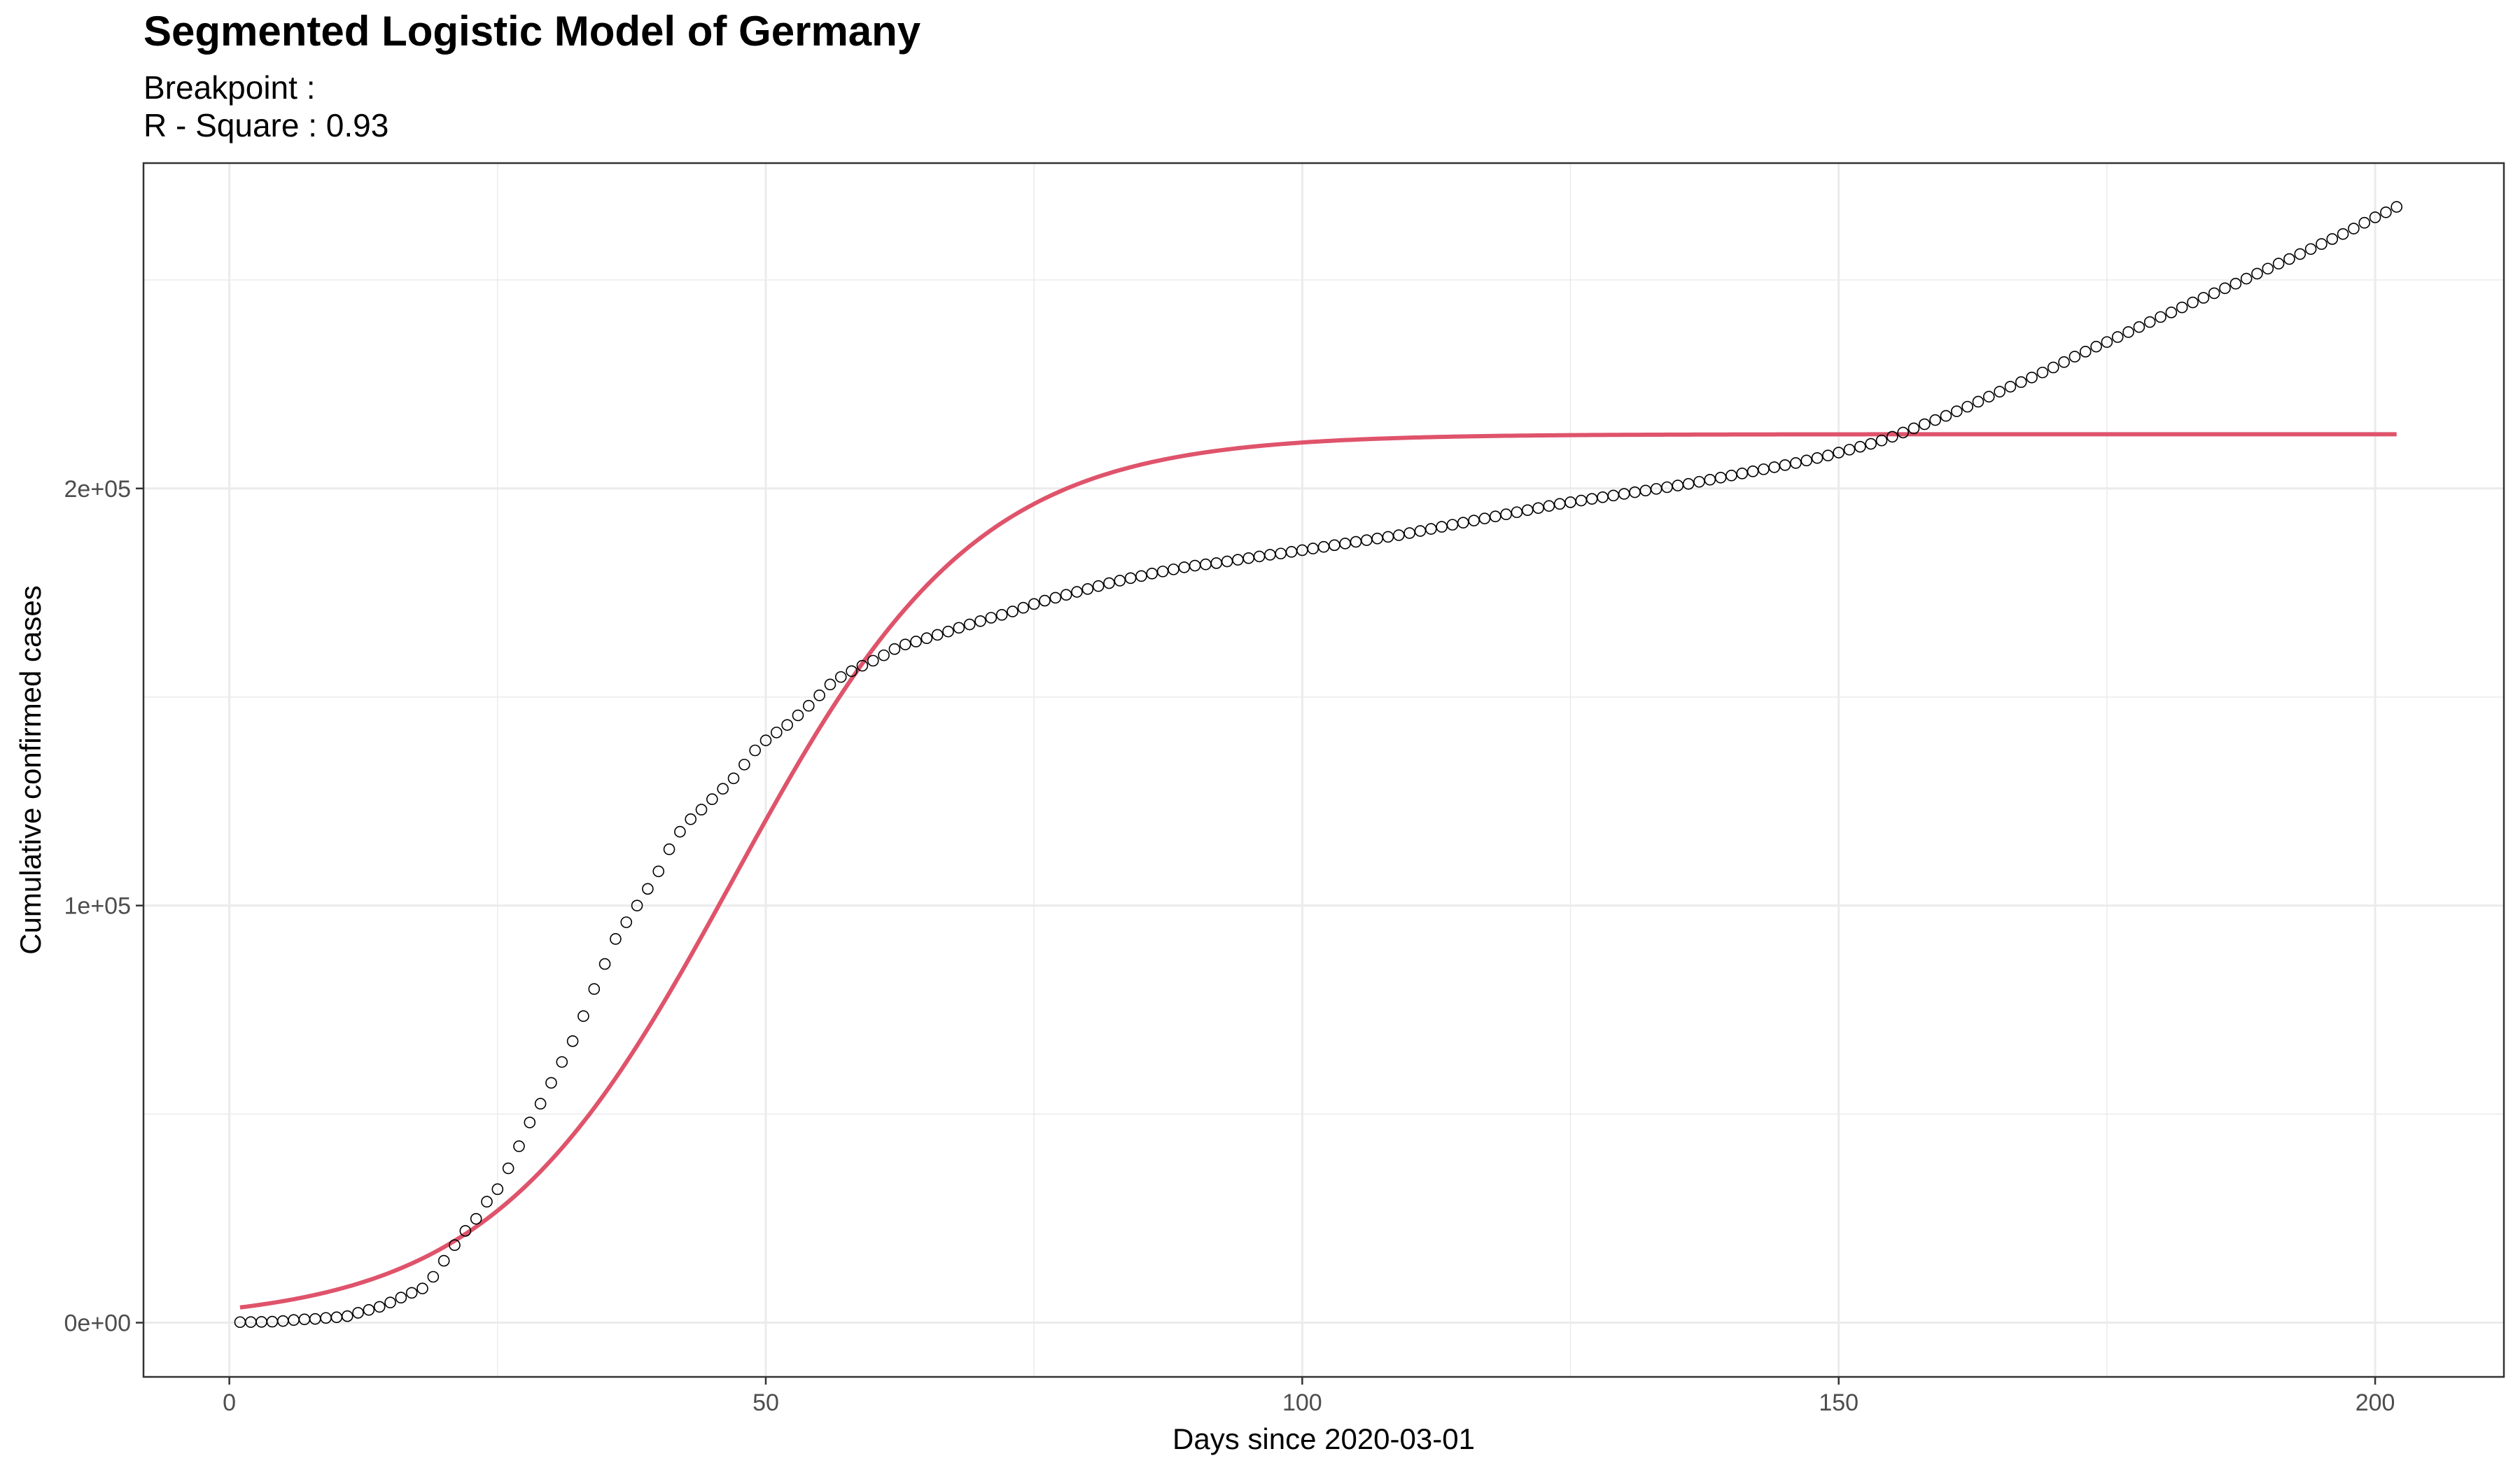 The image size is (2520, 1470). What do you see at coordinates (1302, 1403) in the screenshot?
I see `x-tick-label: 100` at bounding box center [1302, 1403].